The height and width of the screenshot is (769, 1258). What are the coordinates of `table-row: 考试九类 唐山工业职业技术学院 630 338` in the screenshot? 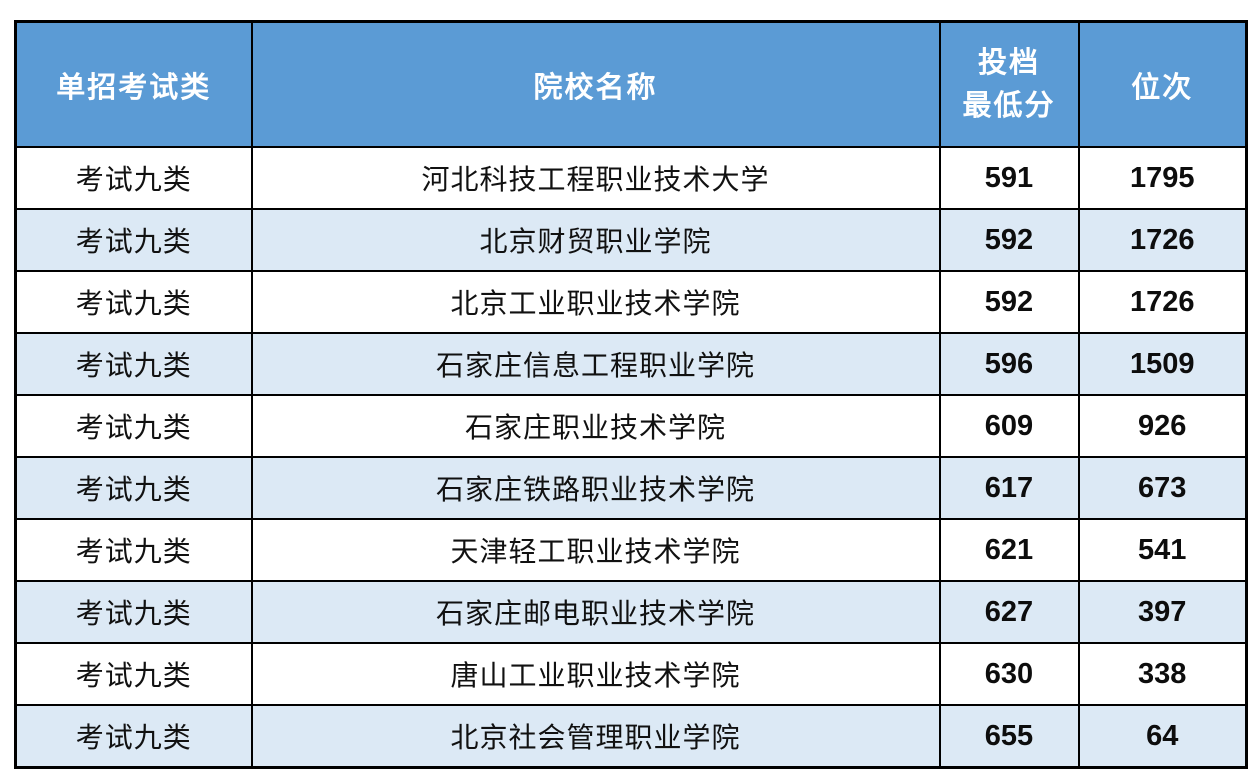 It's located at (631, 674).